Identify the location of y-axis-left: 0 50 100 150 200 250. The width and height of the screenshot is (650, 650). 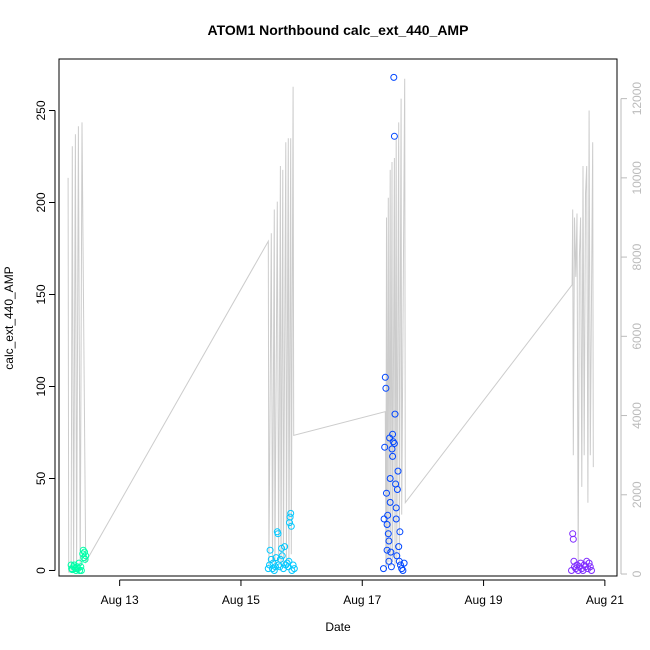
(45, 337).